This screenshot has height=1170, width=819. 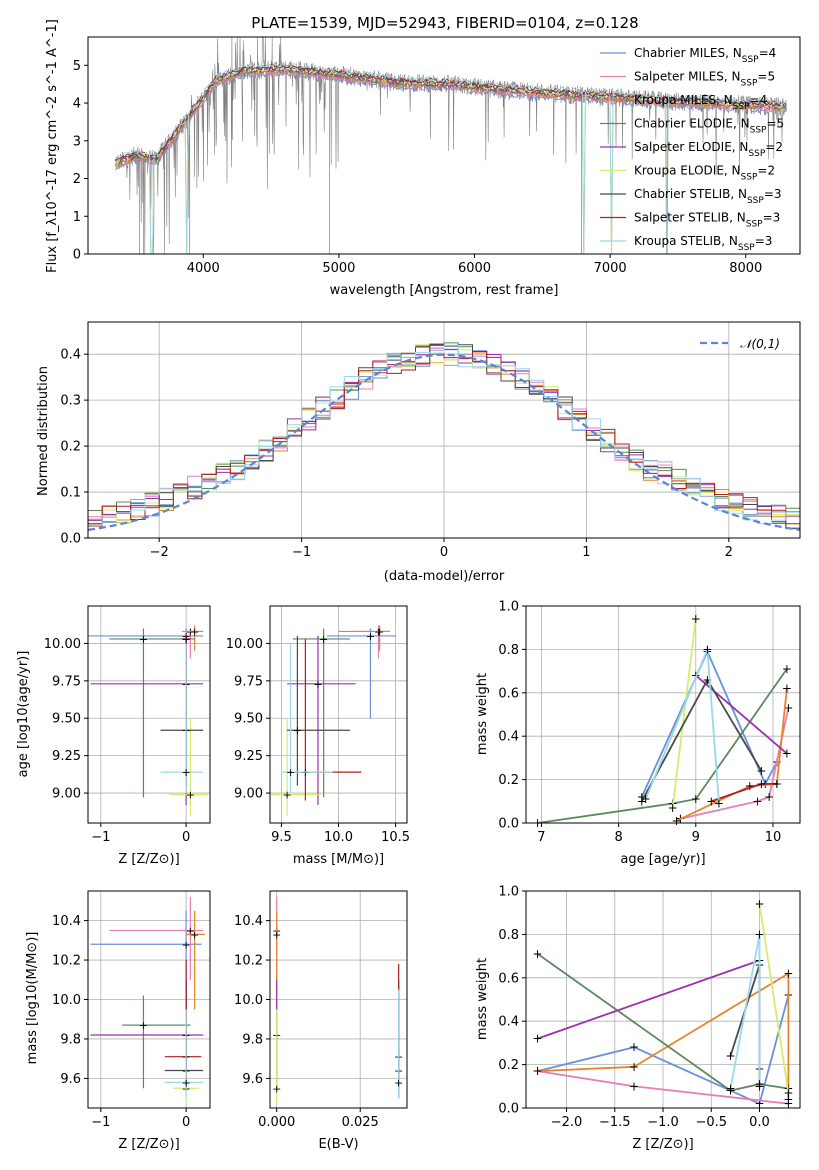 I want to click on legend-label: Kroupa ELODIE, NSSP=2, so click(x=704, y=173).